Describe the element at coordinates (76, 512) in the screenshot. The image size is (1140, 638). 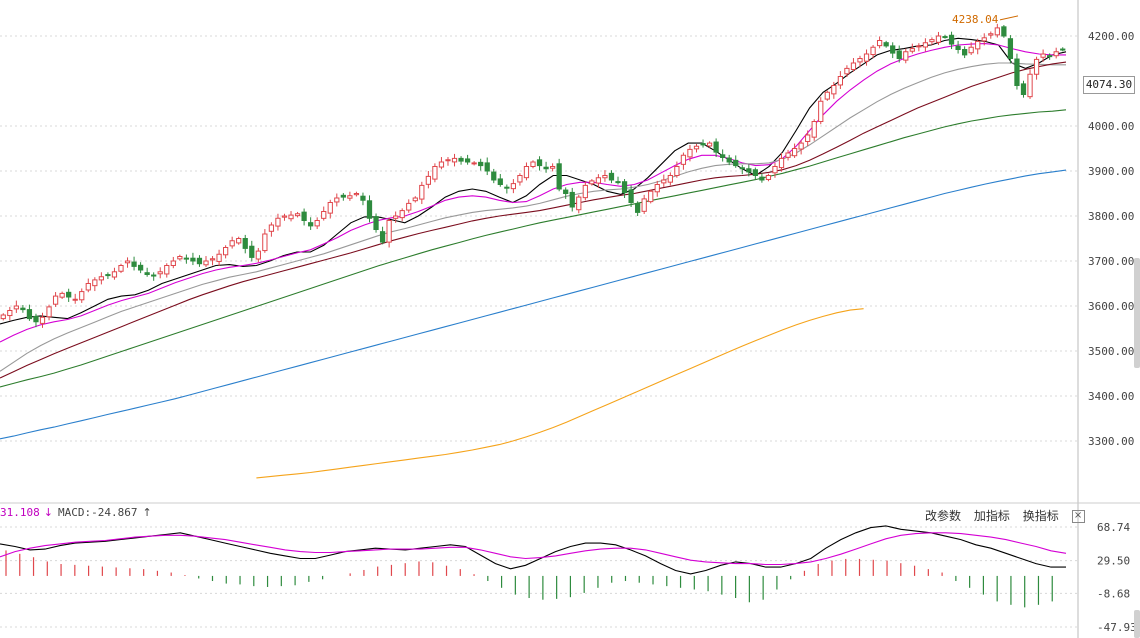
I see `macd-header: 31.108 ↓ MACD:-24.867 ↑` at that location.